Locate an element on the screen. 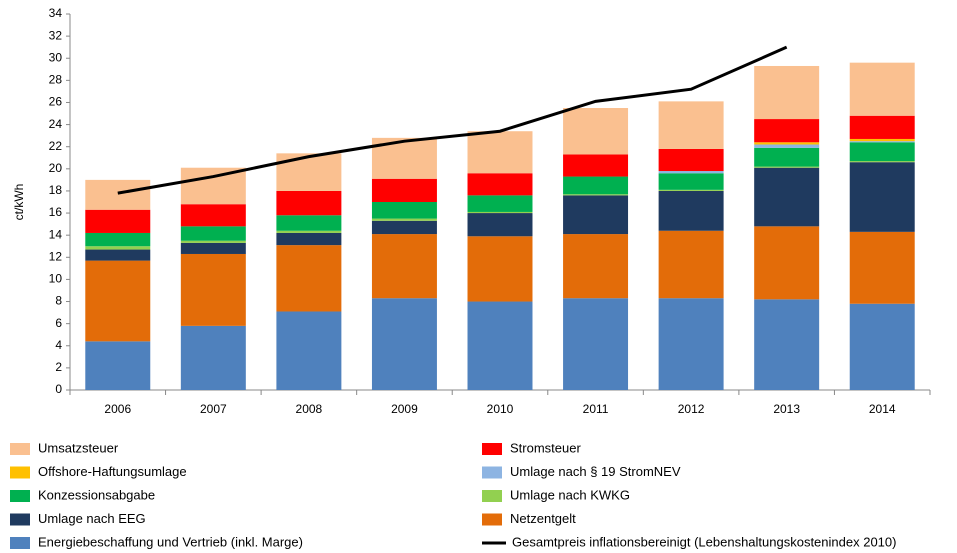 This screenshot has height=553, width=957. x-tick-label: 2007 is located at coordinates (213, 409).